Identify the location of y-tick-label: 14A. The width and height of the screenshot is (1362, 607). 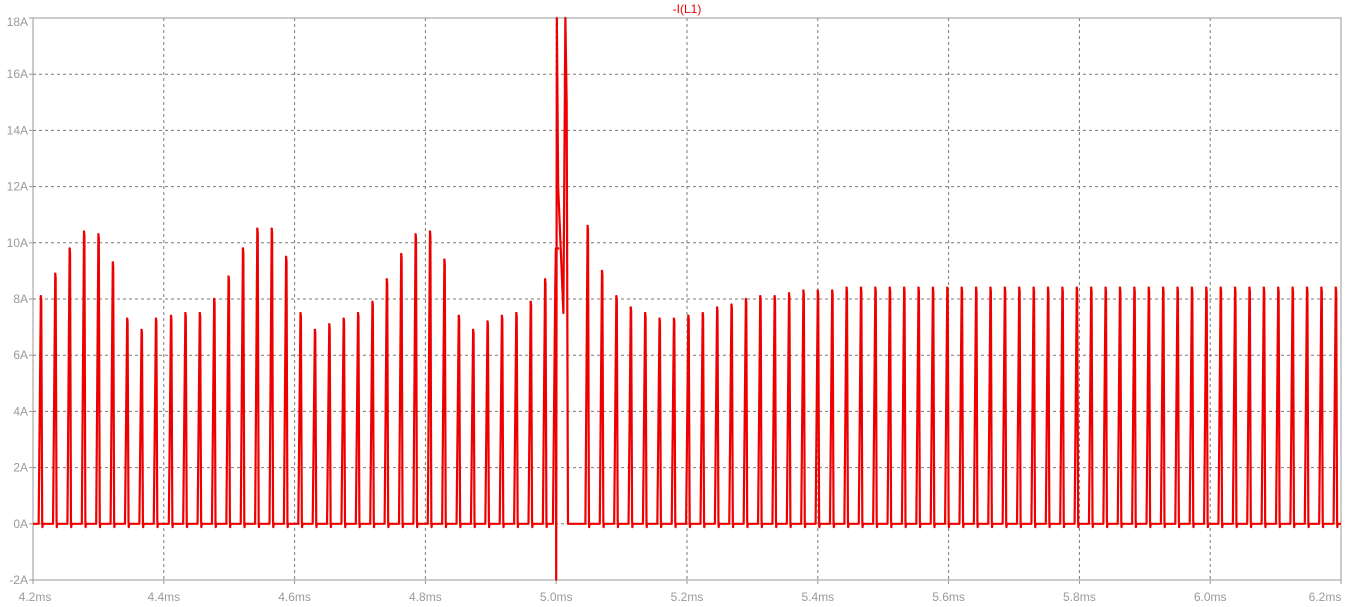
(17, 130).